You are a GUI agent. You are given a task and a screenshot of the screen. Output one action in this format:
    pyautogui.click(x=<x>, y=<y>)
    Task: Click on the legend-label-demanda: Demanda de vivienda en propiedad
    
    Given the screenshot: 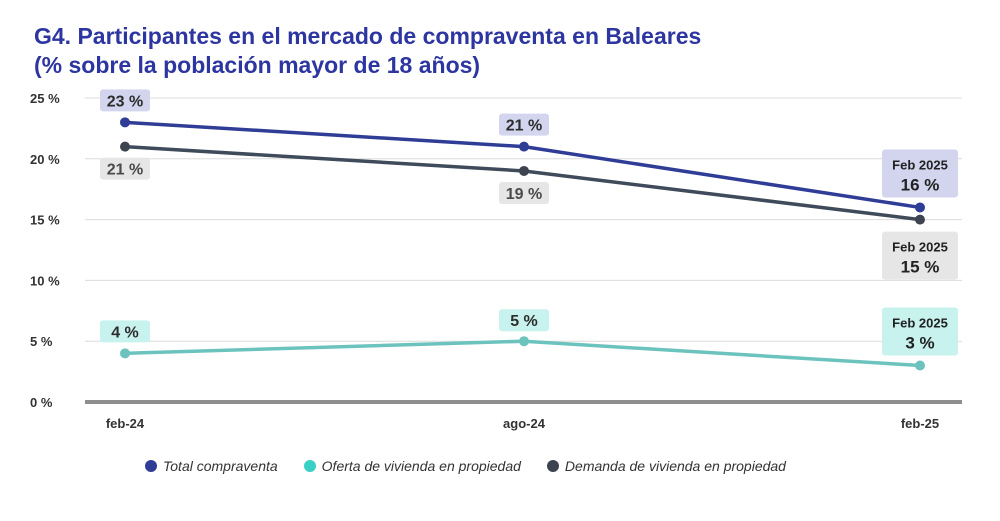 What is the action you would take?
    pyautogui.click(x=675, y=466)
    